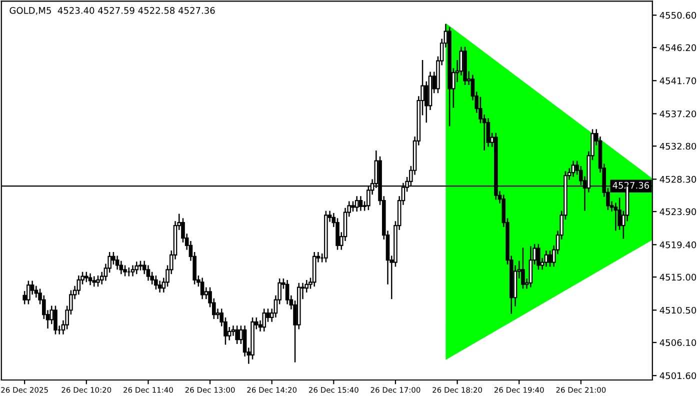 Image resolution: width=700 pixels, height=400 pixels. What do you see at coordinates (112, 11) in the screenshot?
I see `text: GOLD,M5 4523.40 4527.59 4522.58 4527.36` at bounding box center [112, 11].